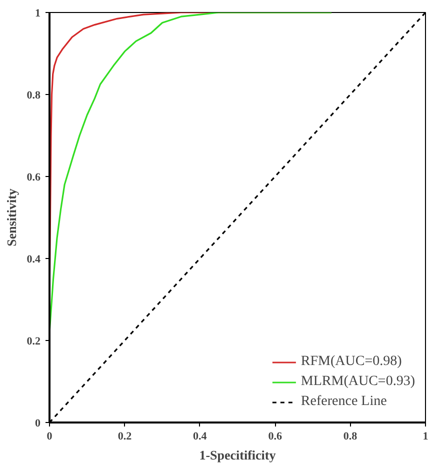  I want to click on y-tick-label: 0, so click(38, 424).